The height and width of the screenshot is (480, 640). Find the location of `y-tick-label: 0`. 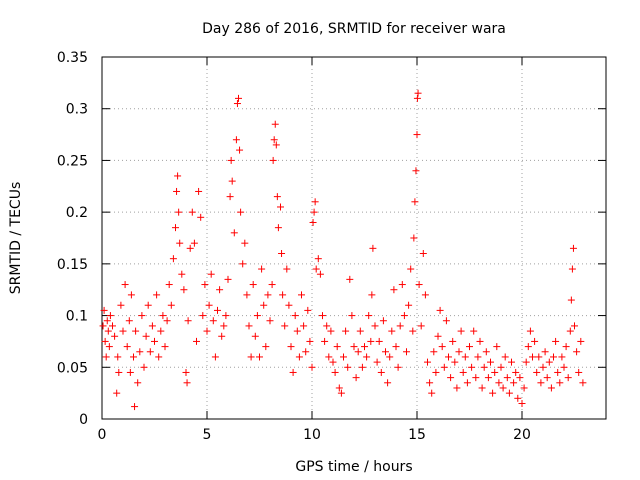

y-tick-label: 0 is located at coordinates (83, 420).